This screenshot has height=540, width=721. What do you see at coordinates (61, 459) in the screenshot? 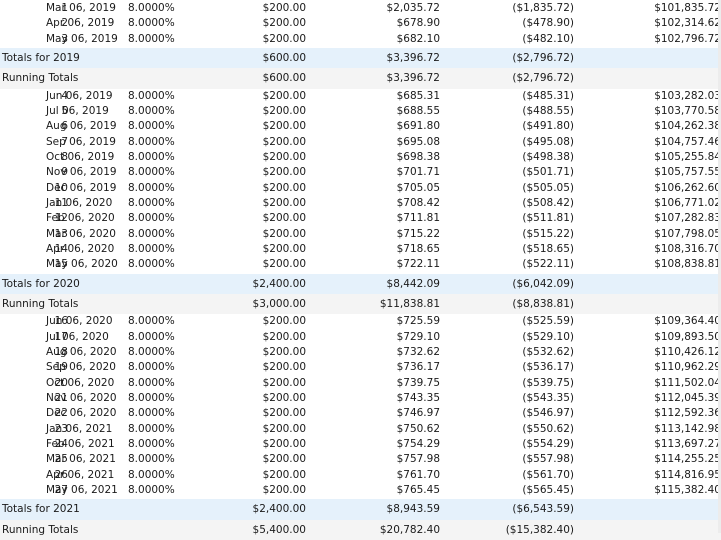
I see `payment-number: 25` at bounding box center [61, 459].